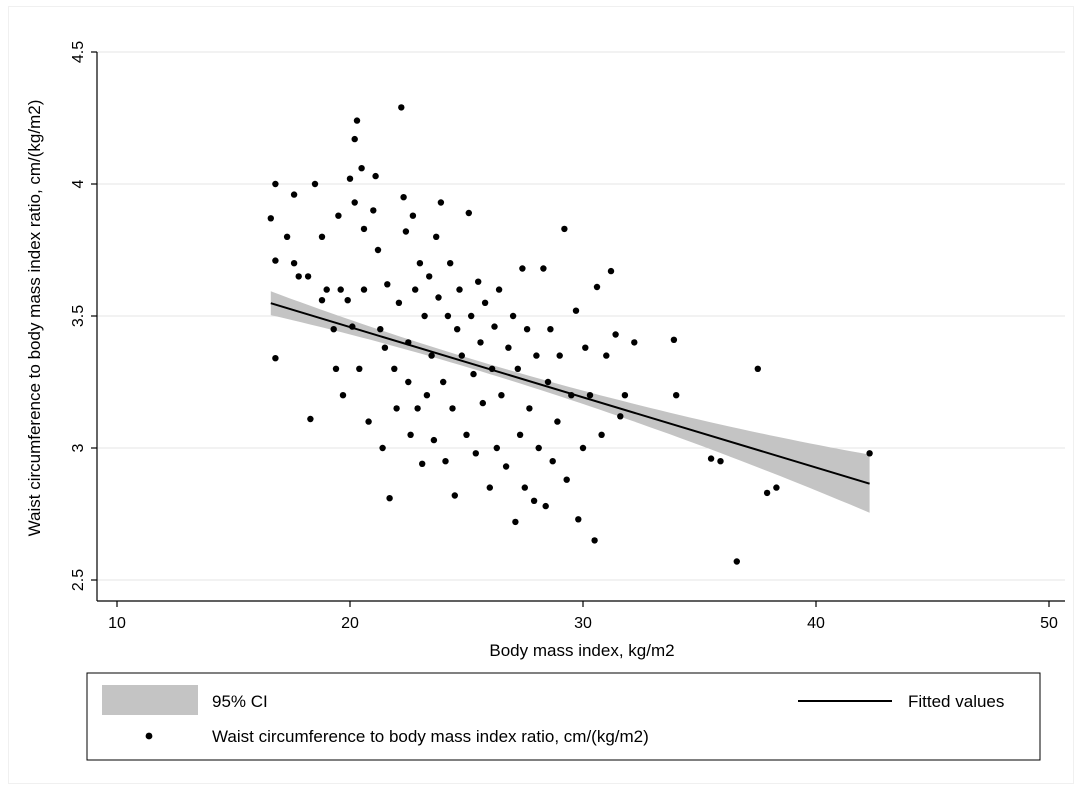  I want to click on fit-line-layer, so click(570, 393).